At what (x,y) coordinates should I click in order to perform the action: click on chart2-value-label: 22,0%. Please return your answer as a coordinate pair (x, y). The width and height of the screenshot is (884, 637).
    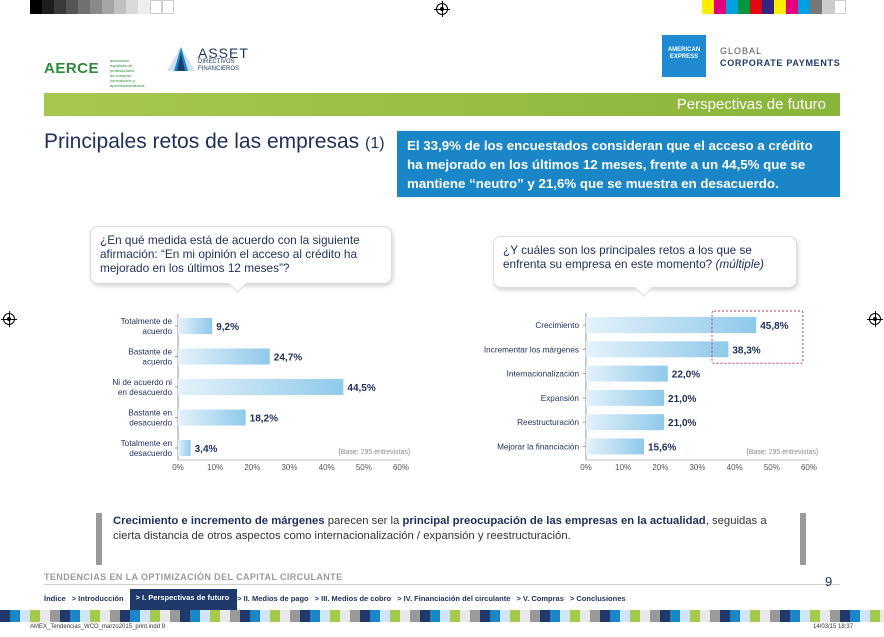
    Looking at the image, I should click on (686, 375).